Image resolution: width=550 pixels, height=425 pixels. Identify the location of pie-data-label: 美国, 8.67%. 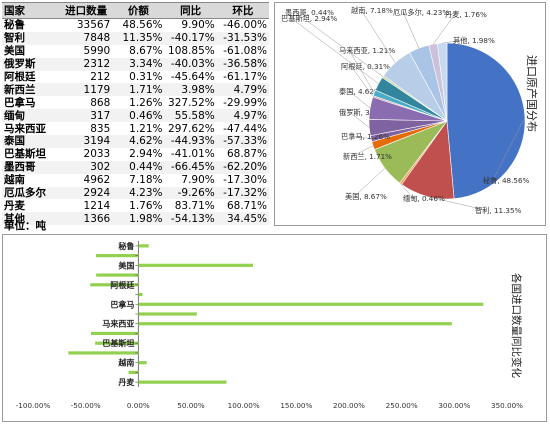
(366, 196).